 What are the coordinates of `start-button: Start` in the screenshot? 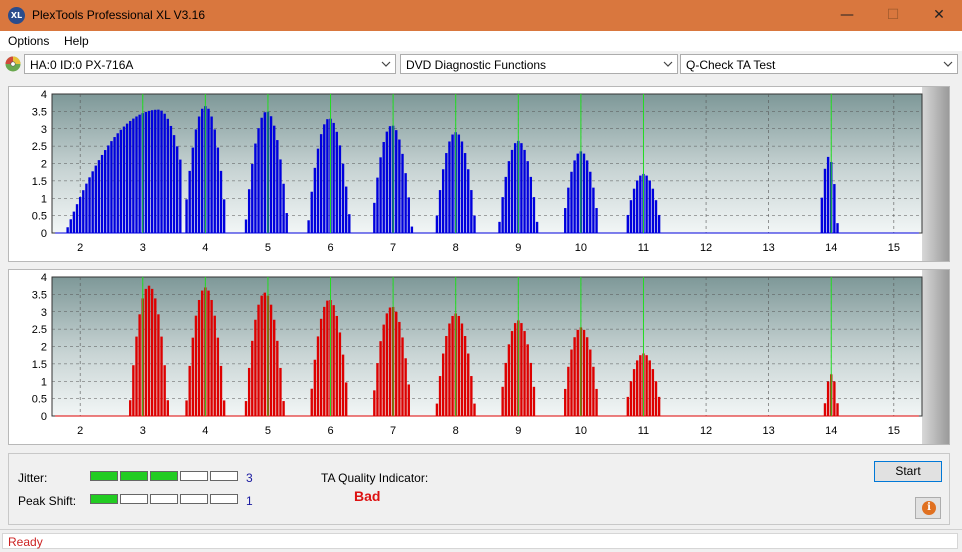 It's located at (908, 471).